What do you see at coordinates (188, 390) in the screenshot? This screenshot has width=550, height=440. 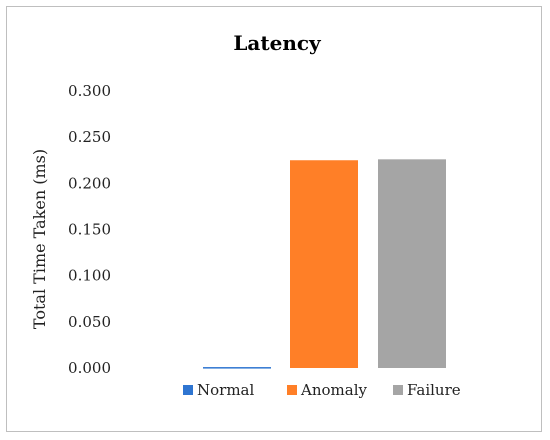 I see `legend-swatch-normal` at bounding box center [188, 390].